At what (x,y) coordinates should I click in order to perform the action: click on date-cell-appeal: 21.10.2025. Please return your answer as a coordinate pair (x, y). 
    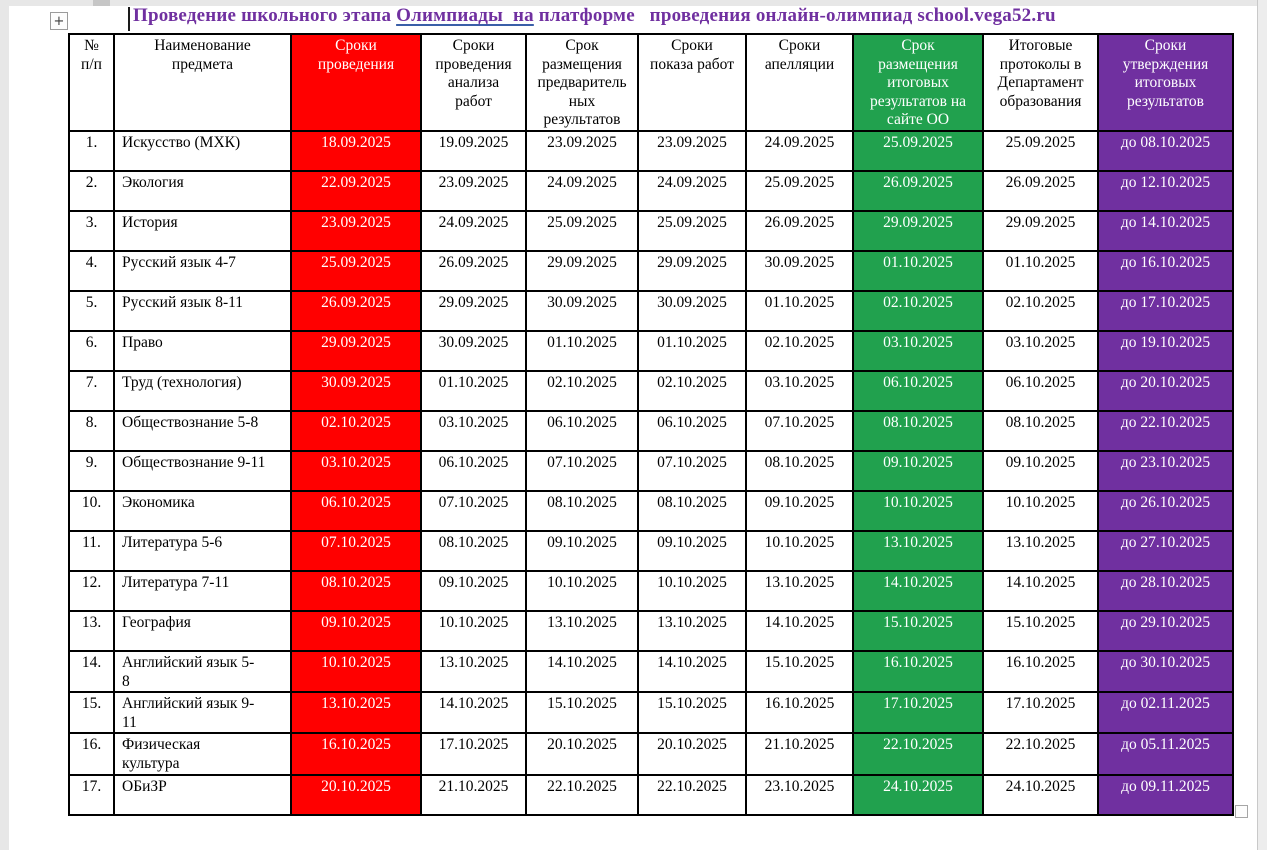
    Looking at the image, I should click on (799, 754).